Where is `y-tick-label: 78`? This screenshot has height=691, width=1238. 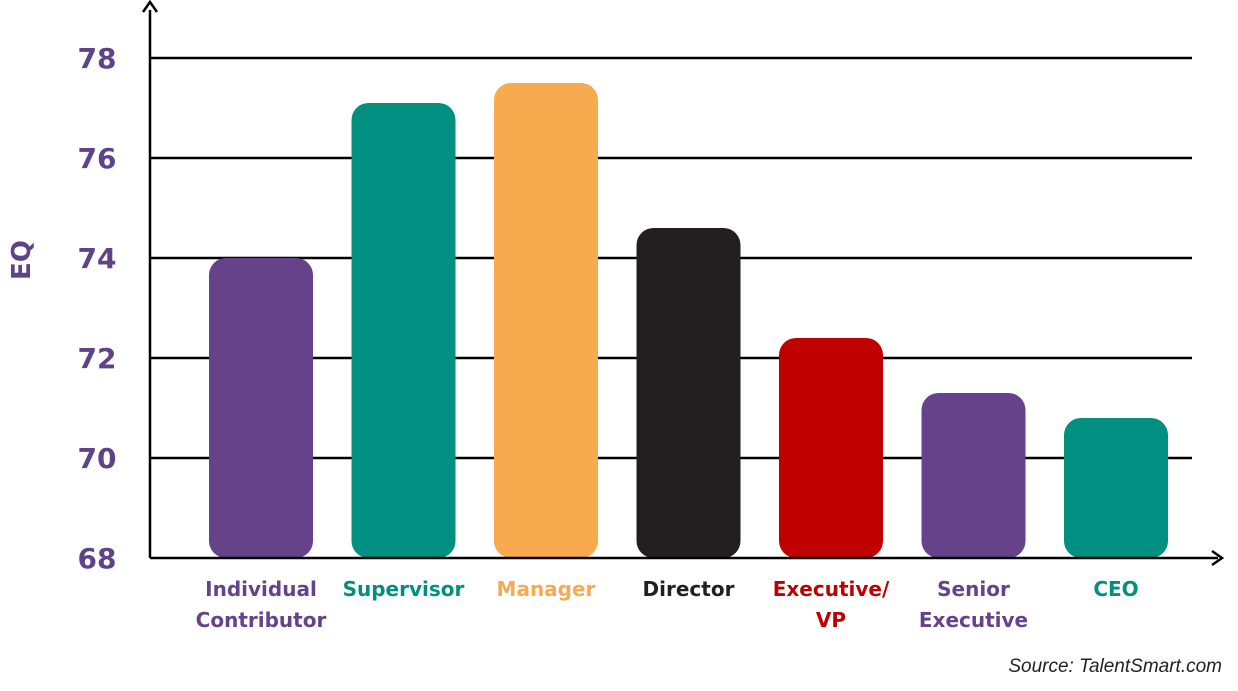
y-tick-label: 78 is located at coordinates (97, 58).